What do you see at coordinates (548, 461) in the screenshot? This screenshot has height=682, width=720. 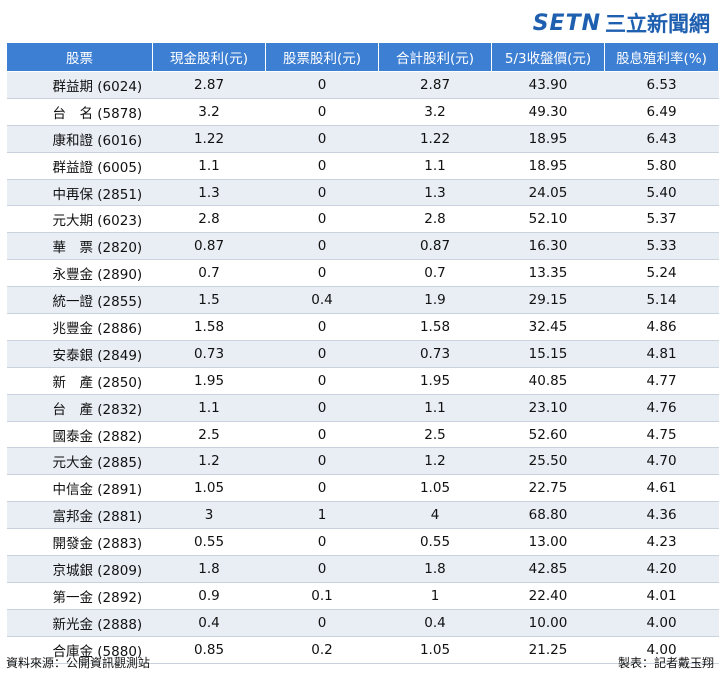 I see `cell-close-price: 25.50` at bounding box center [548, 461].